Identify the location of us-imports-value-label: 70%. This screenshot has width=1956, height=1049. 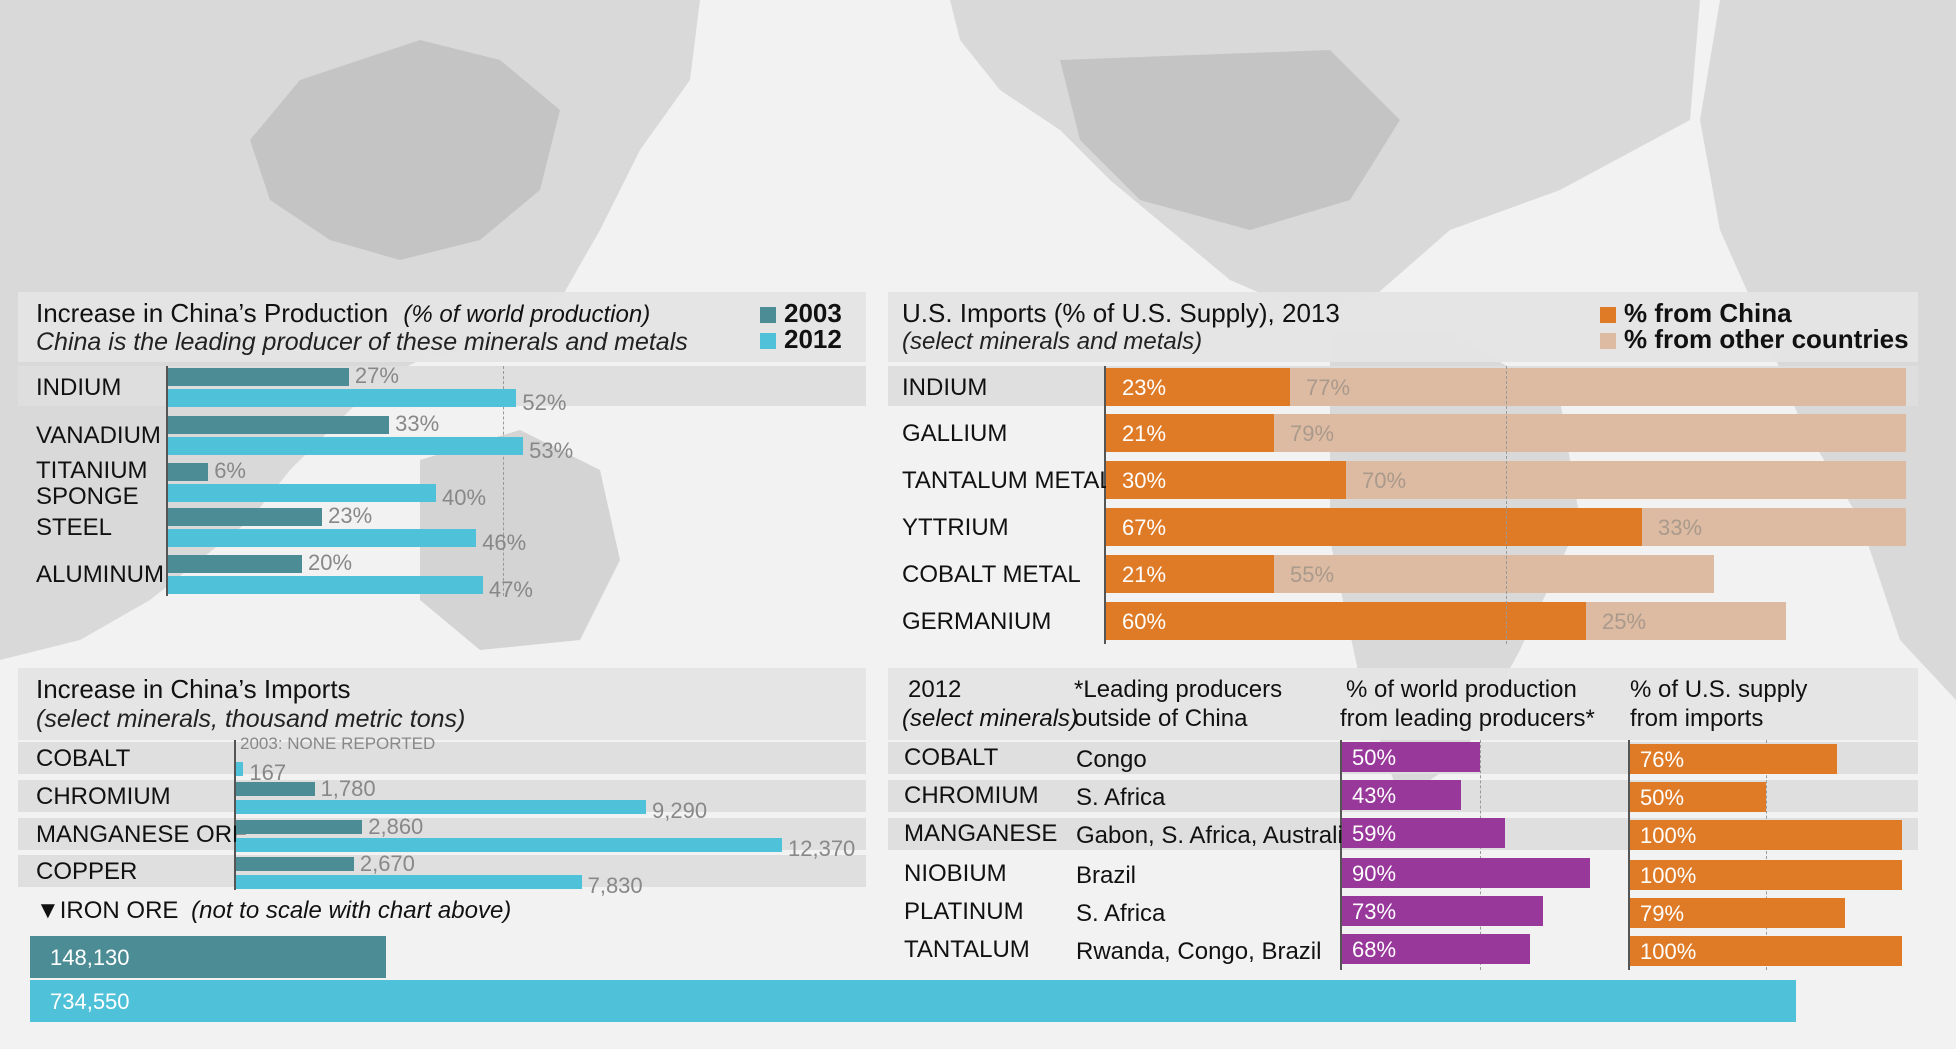
(1384, 480).